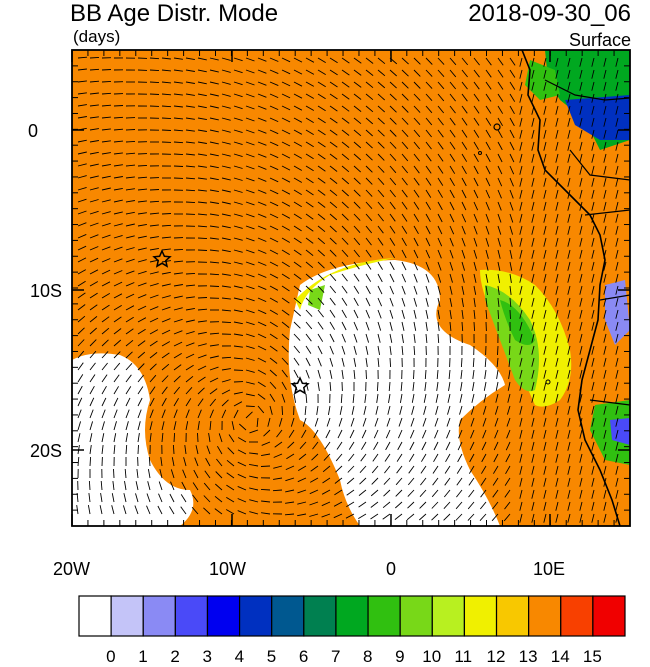  Describe the element at coordinates (587, 242) in the screenshot. I see `country-border` at that location.